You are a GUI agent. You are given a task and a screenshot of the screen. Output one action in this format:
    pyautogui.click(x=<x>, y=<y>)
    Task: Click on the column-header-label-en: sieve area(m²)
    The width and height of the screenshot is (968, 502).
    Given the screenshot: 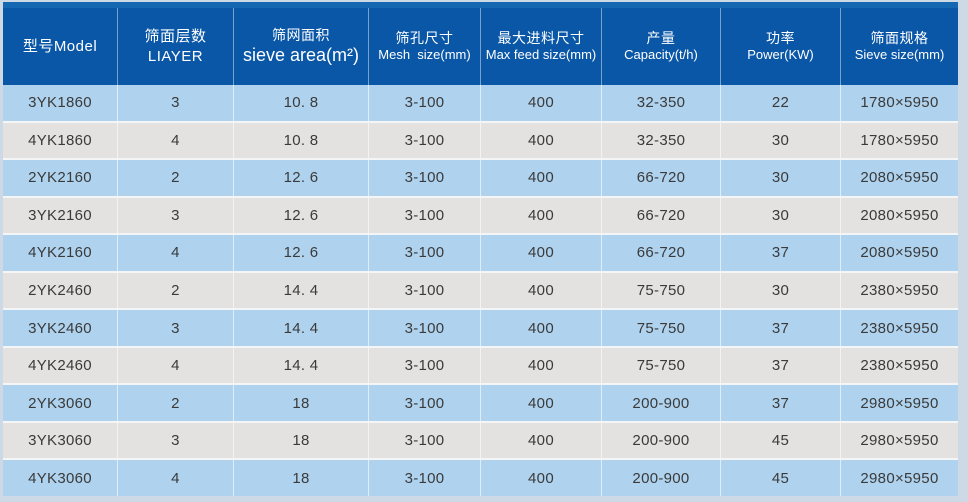 What is the action you would take?
    pyautogui.click(x=301, y=54)
    